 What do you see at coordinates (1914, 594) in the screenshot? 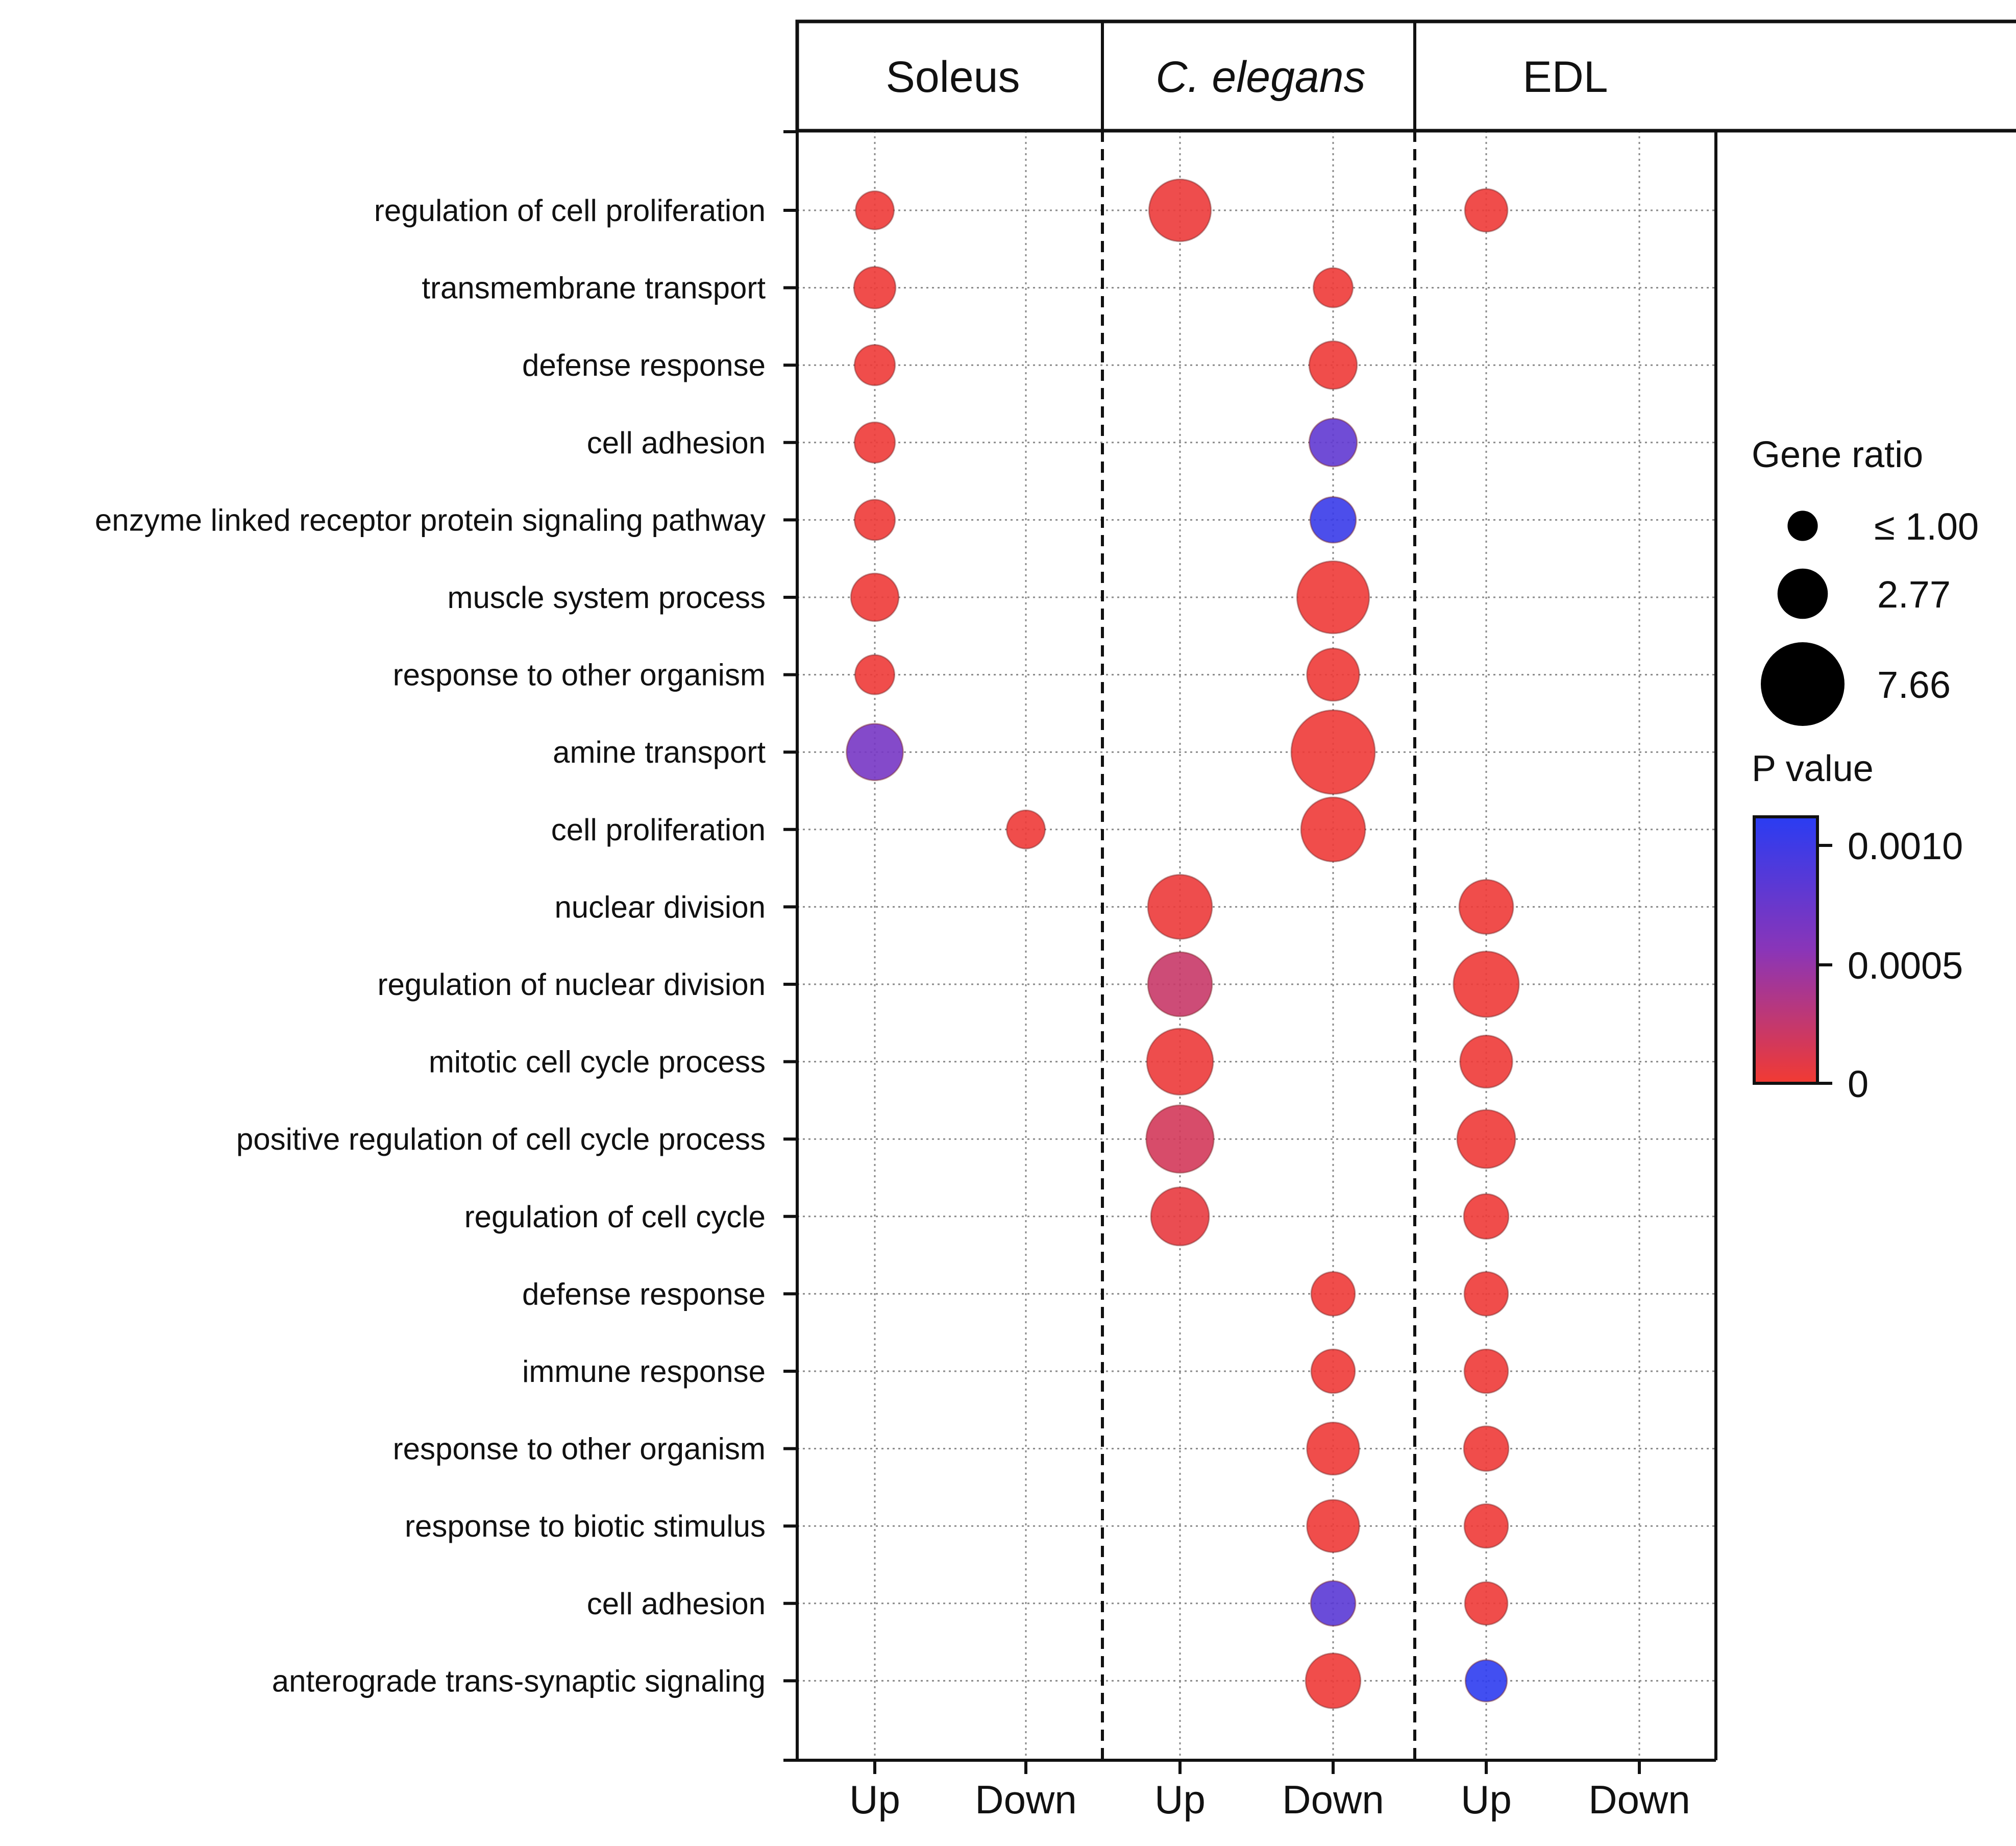
I see `legend-size-label: 2.77` at bounding box center [1914, 594].